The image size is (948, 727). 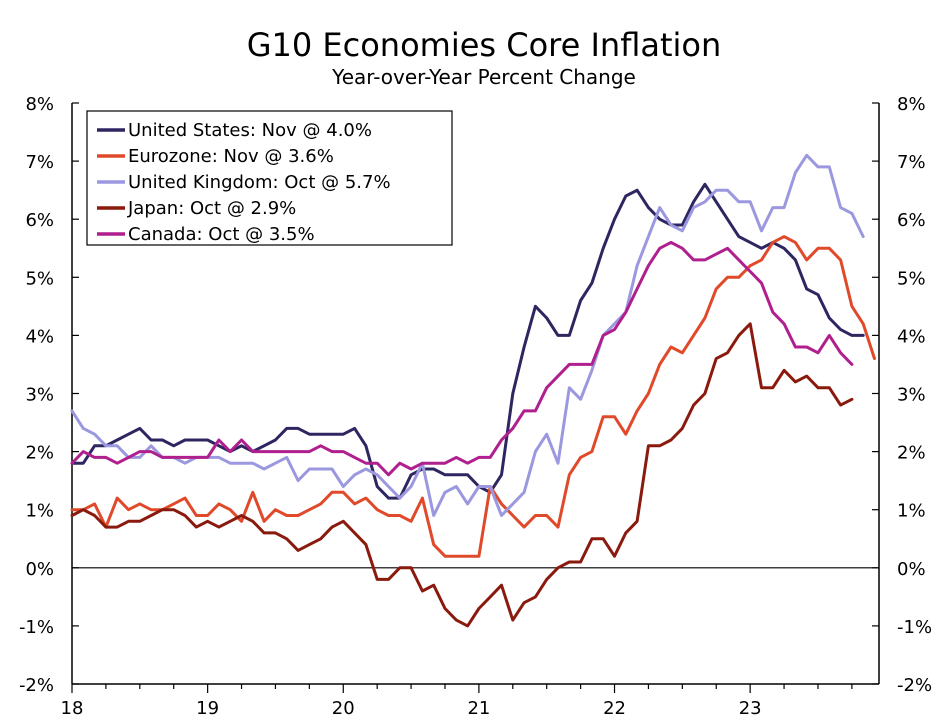 What do you see at coordinates (250, 130) in the screenshot?
I see `legend-label-1: United States: Nov @ 4.0%` at bounding box center [250, 130].